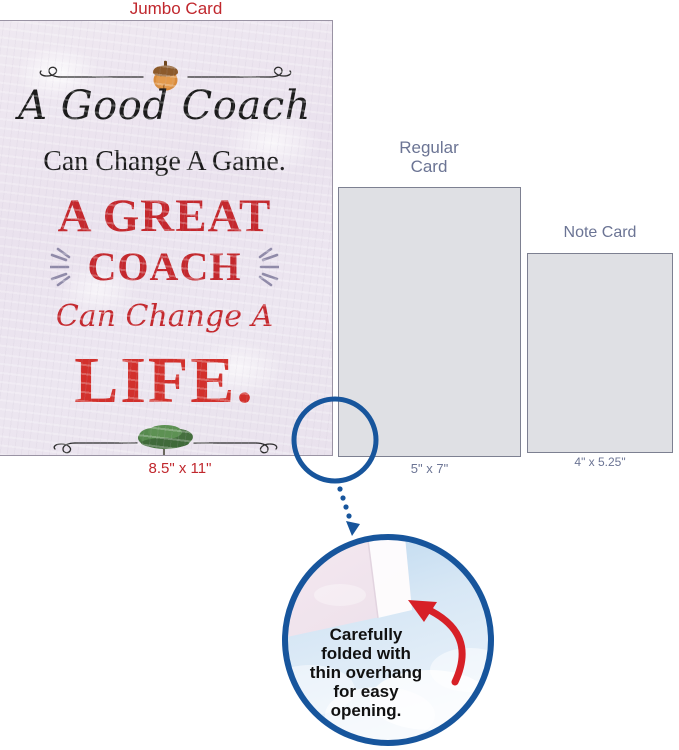 Image resolution: width=679 pixels, height=750 pixels. Describe the element at coordinates (59, 266) in the screenshot. I see `starburst-rays-icon` at that location.